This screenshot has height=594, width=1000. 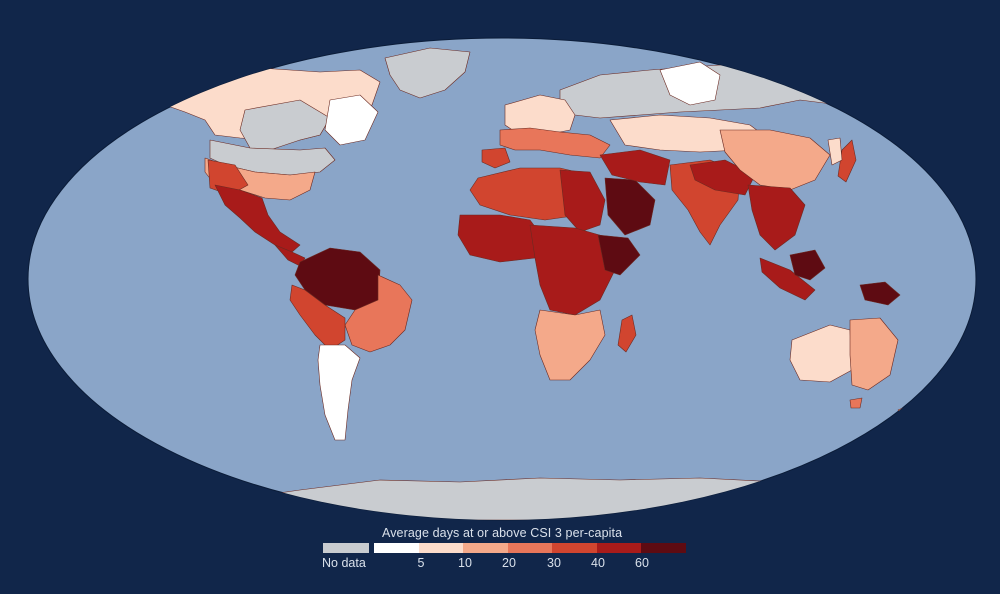 What do you see at coordinates (635, 167) in the screenshot?
I see `region-middle-east` at bounding box center [635, 167].